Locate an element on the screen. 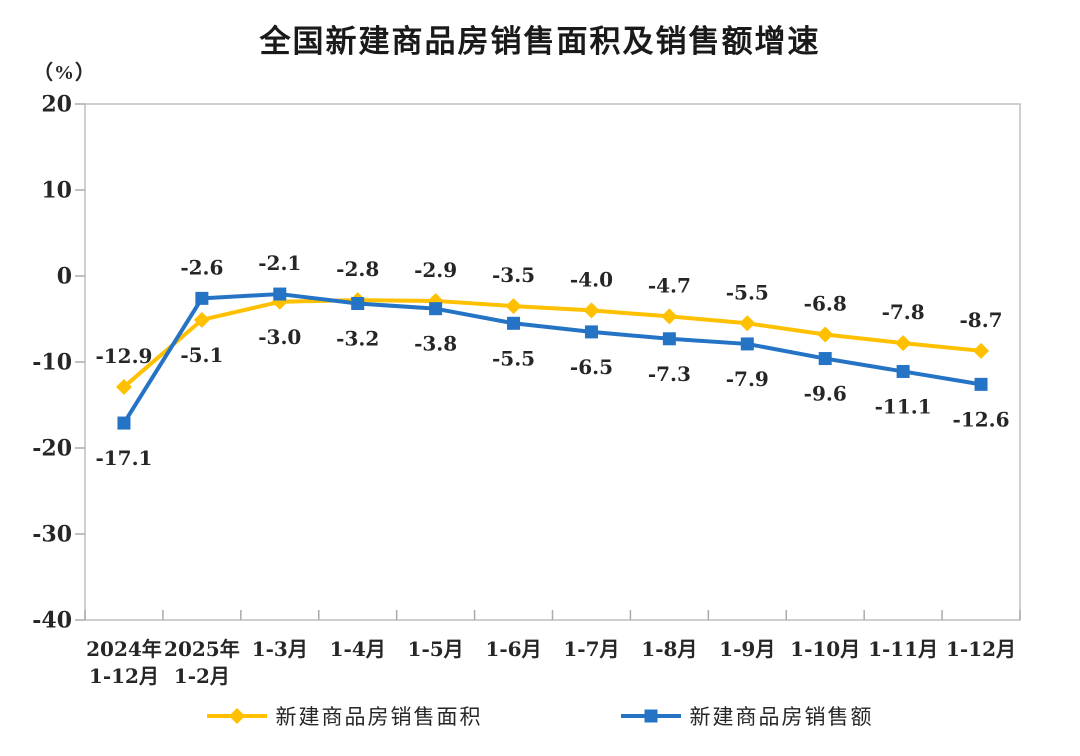 The image size is (1080, 756). x-axis-label: 1-9月 is located at coordinates (747, 649).